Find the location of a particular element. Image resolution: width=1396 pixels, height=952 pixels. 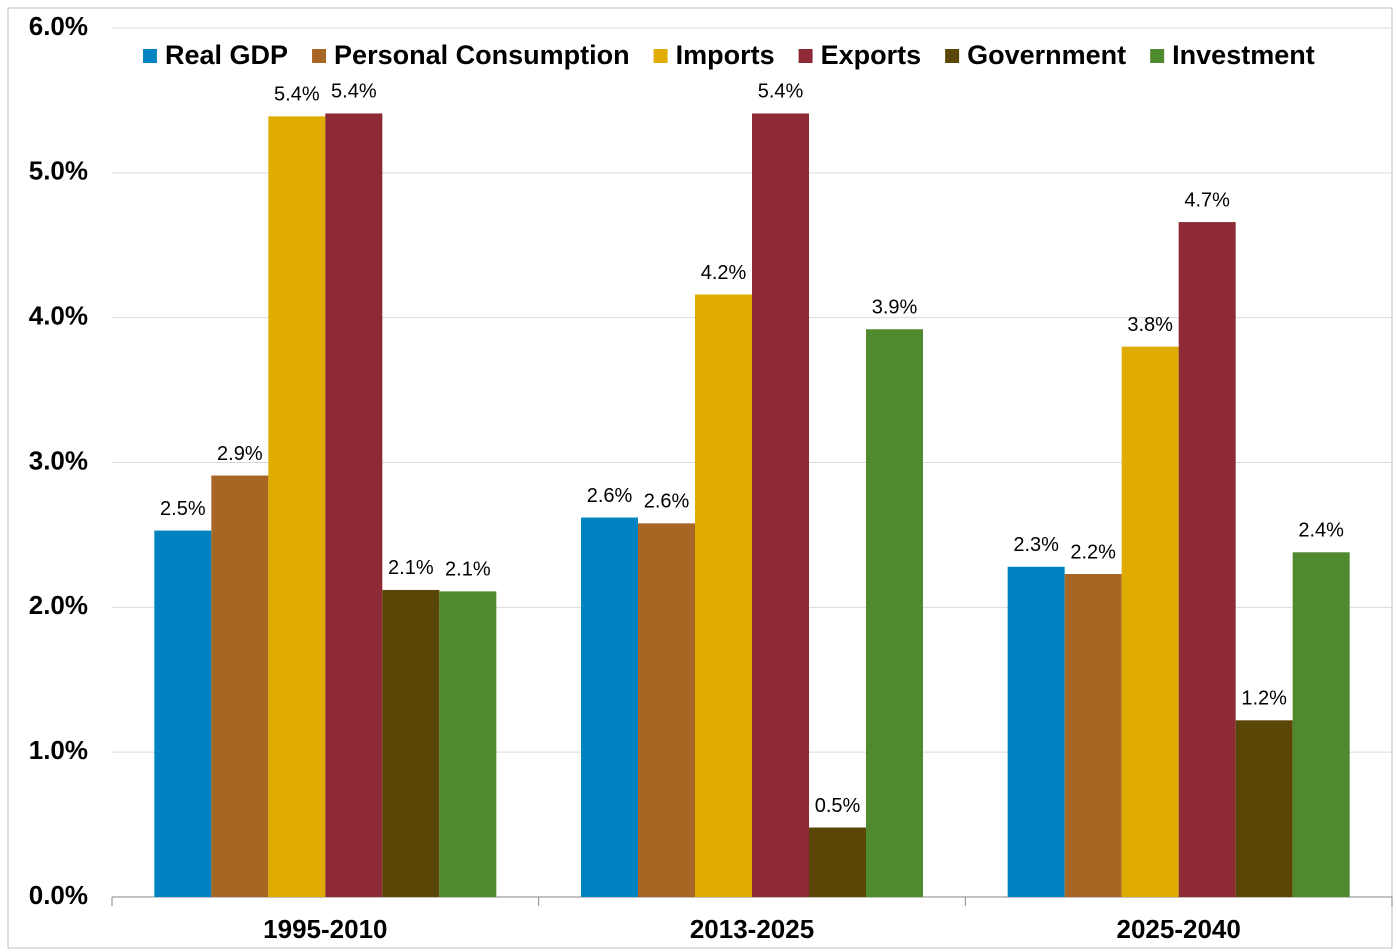

data-label: 3.9% is located at coordinates (895, 308).